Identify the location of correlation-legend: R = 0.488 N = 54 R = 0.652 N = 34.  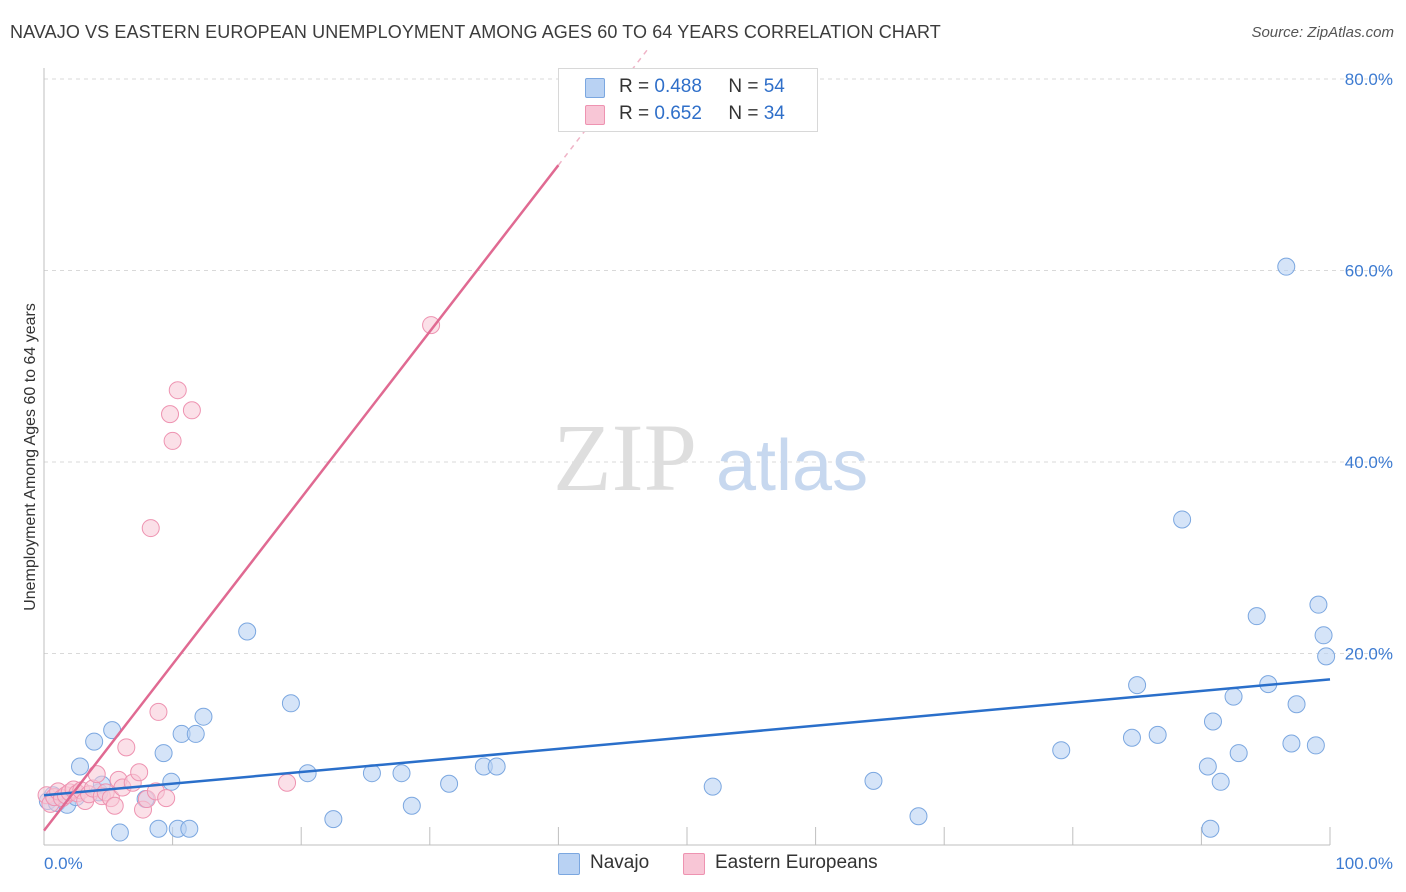
(688, 100).